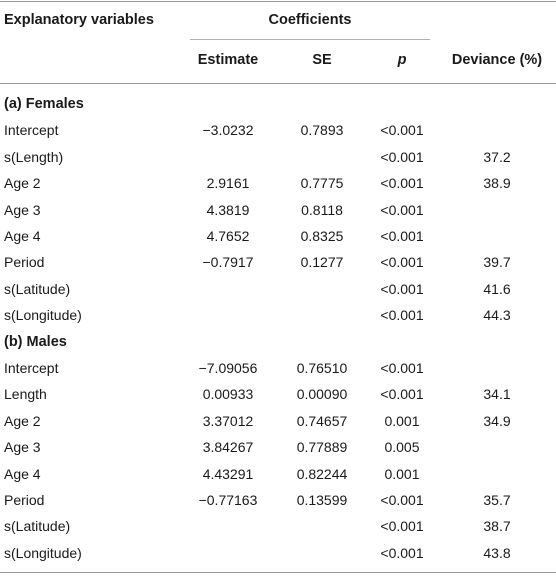  What do you see at coordinates (402, 60) in the screenshot?
I see `header-p: p` at bounding box center [402, 60].